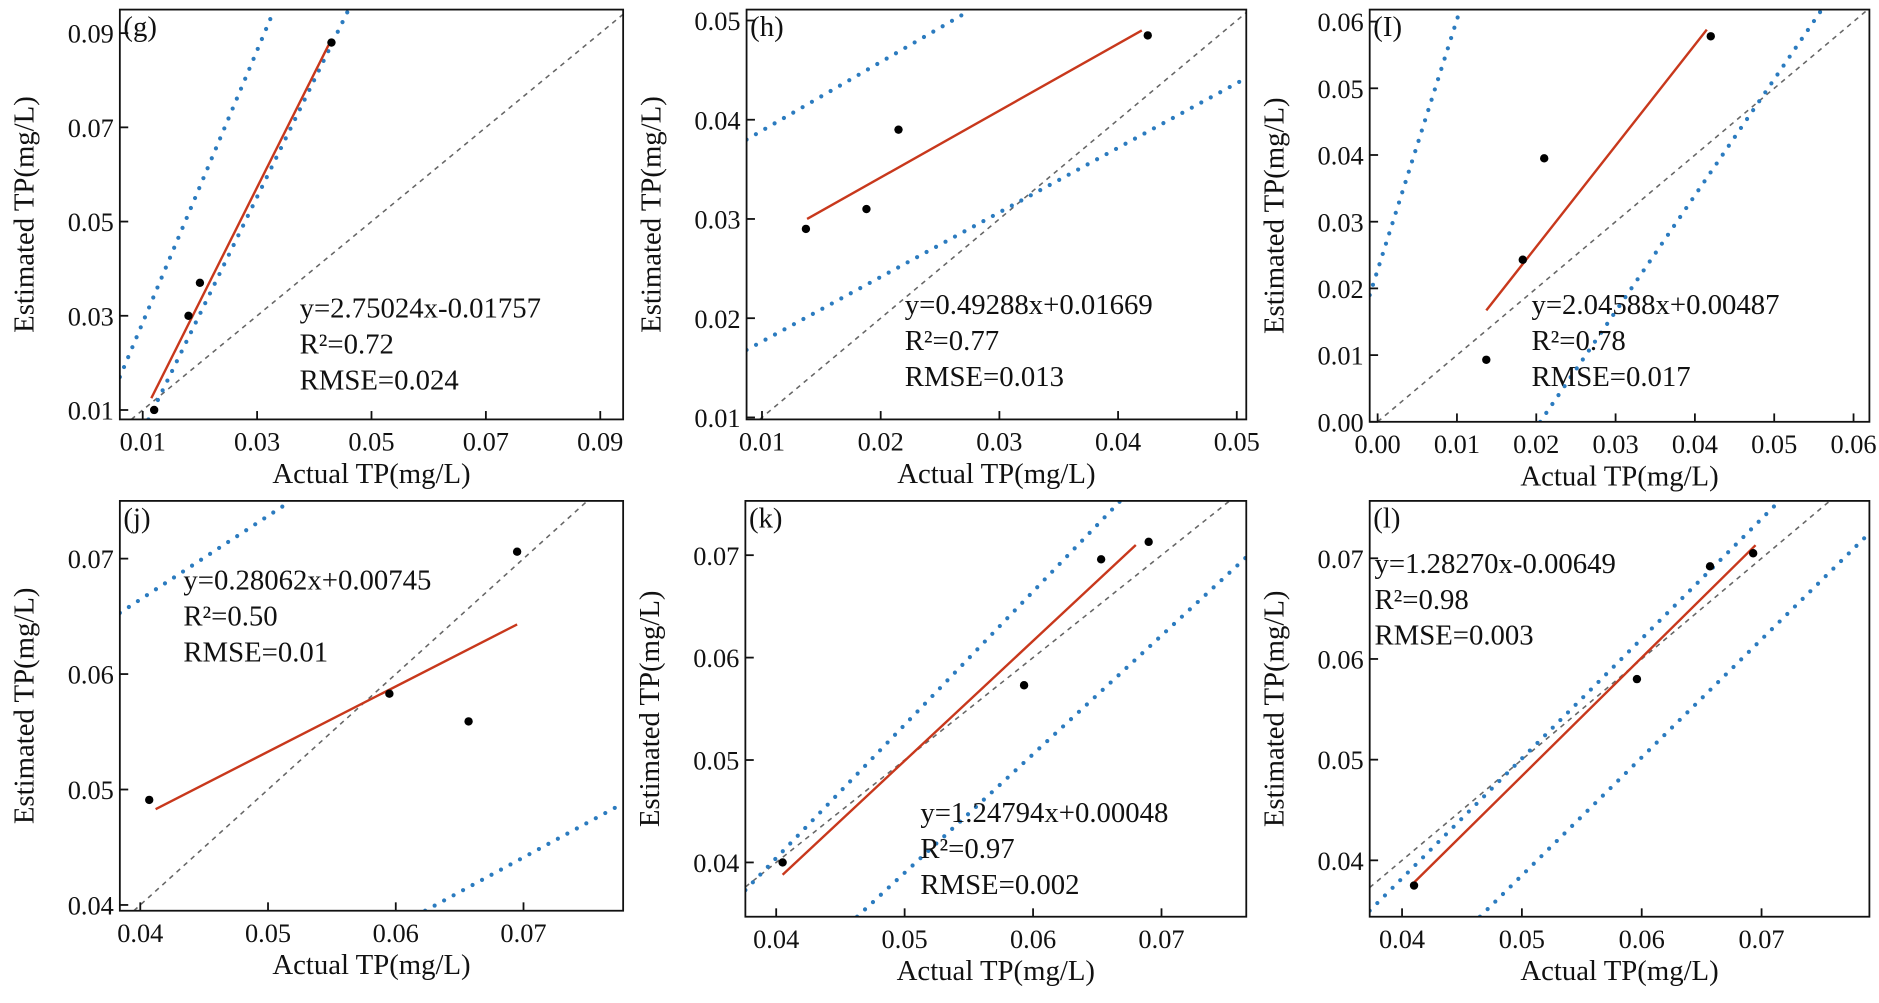  I want to click on y-tick-label: 0.07, so click(91, 559).